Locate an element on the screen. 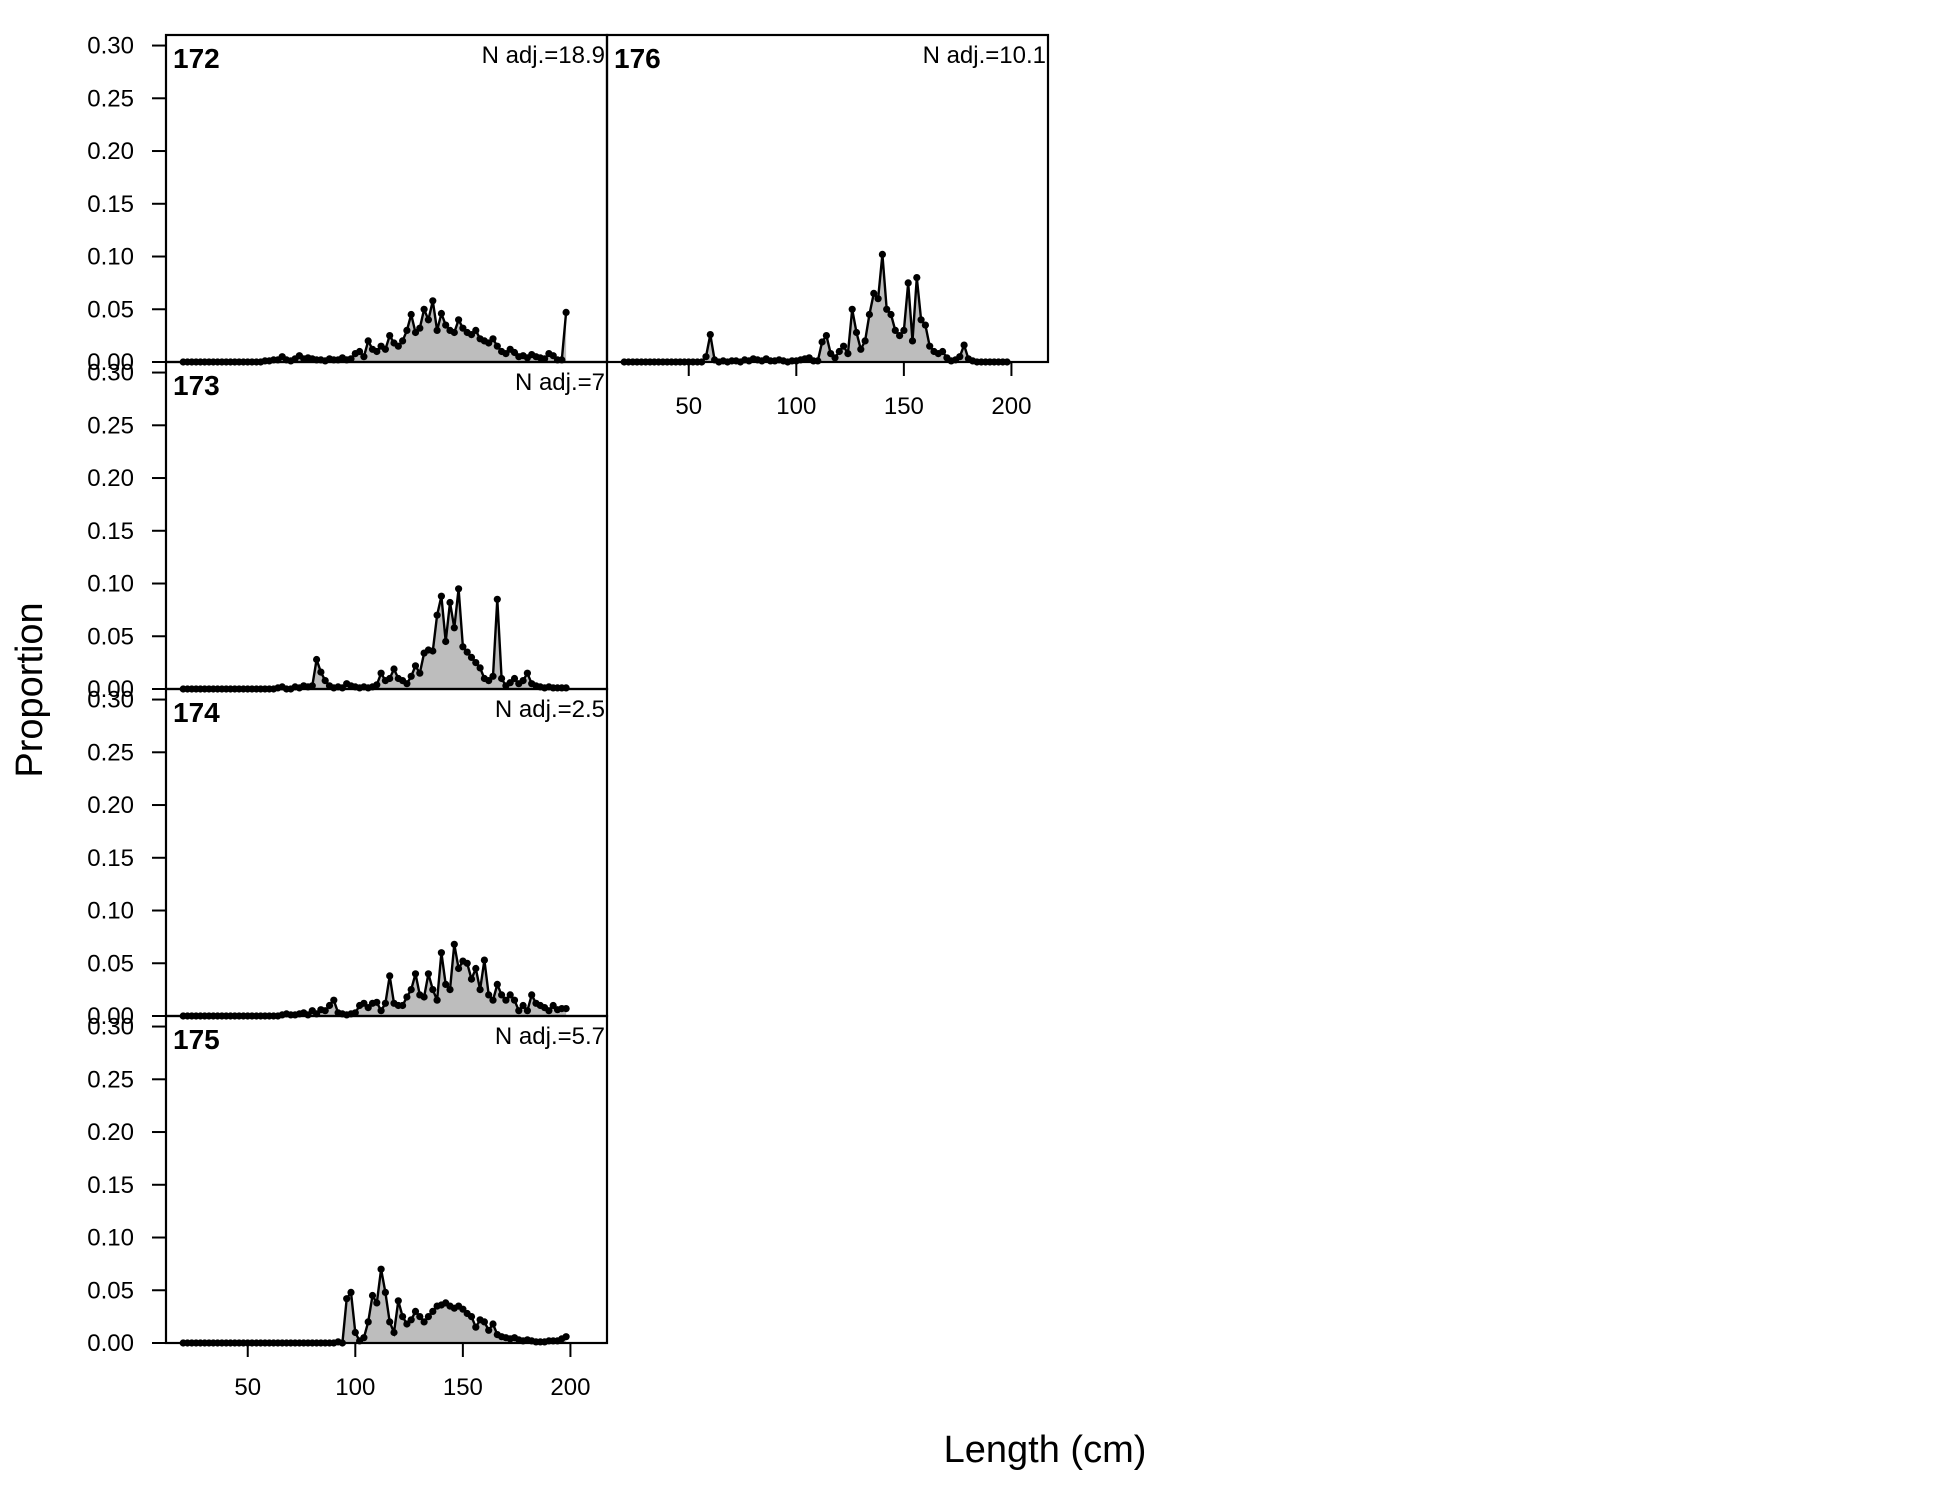  n-adj-label: N adj.=5.7 is located at coordinates (550, 1036).